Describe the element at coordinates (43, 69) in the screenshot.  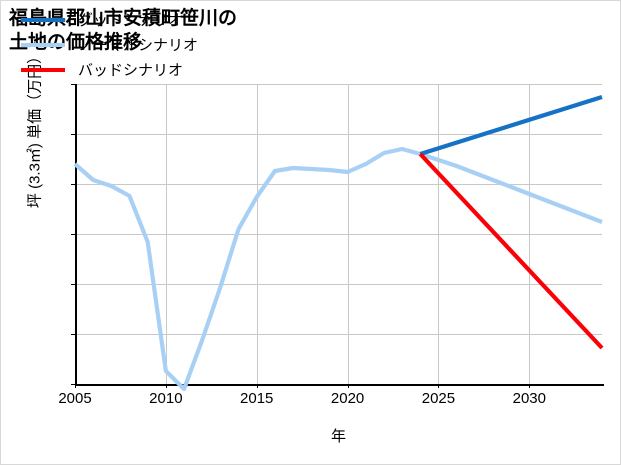
I see `legend-swatch-bad` at that location.